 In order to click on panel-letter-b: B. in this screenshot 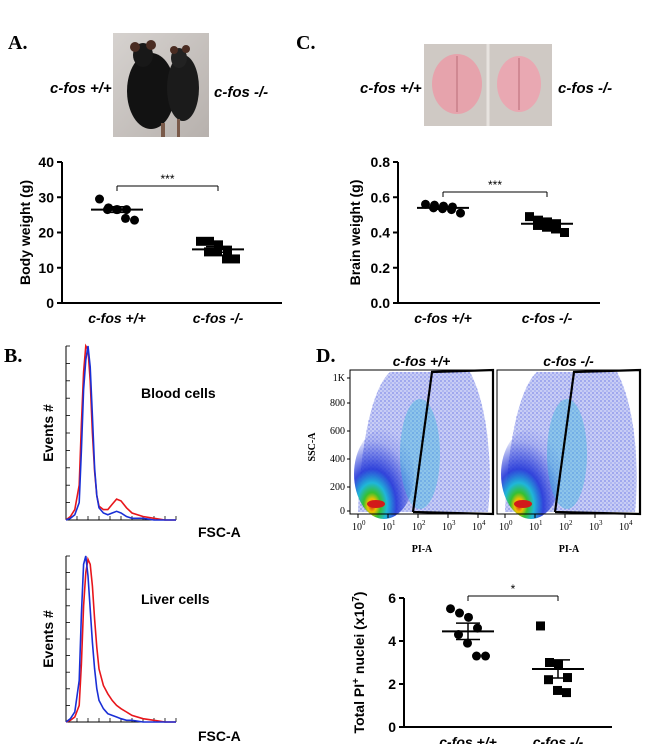, I will do `click(13, 356)`.